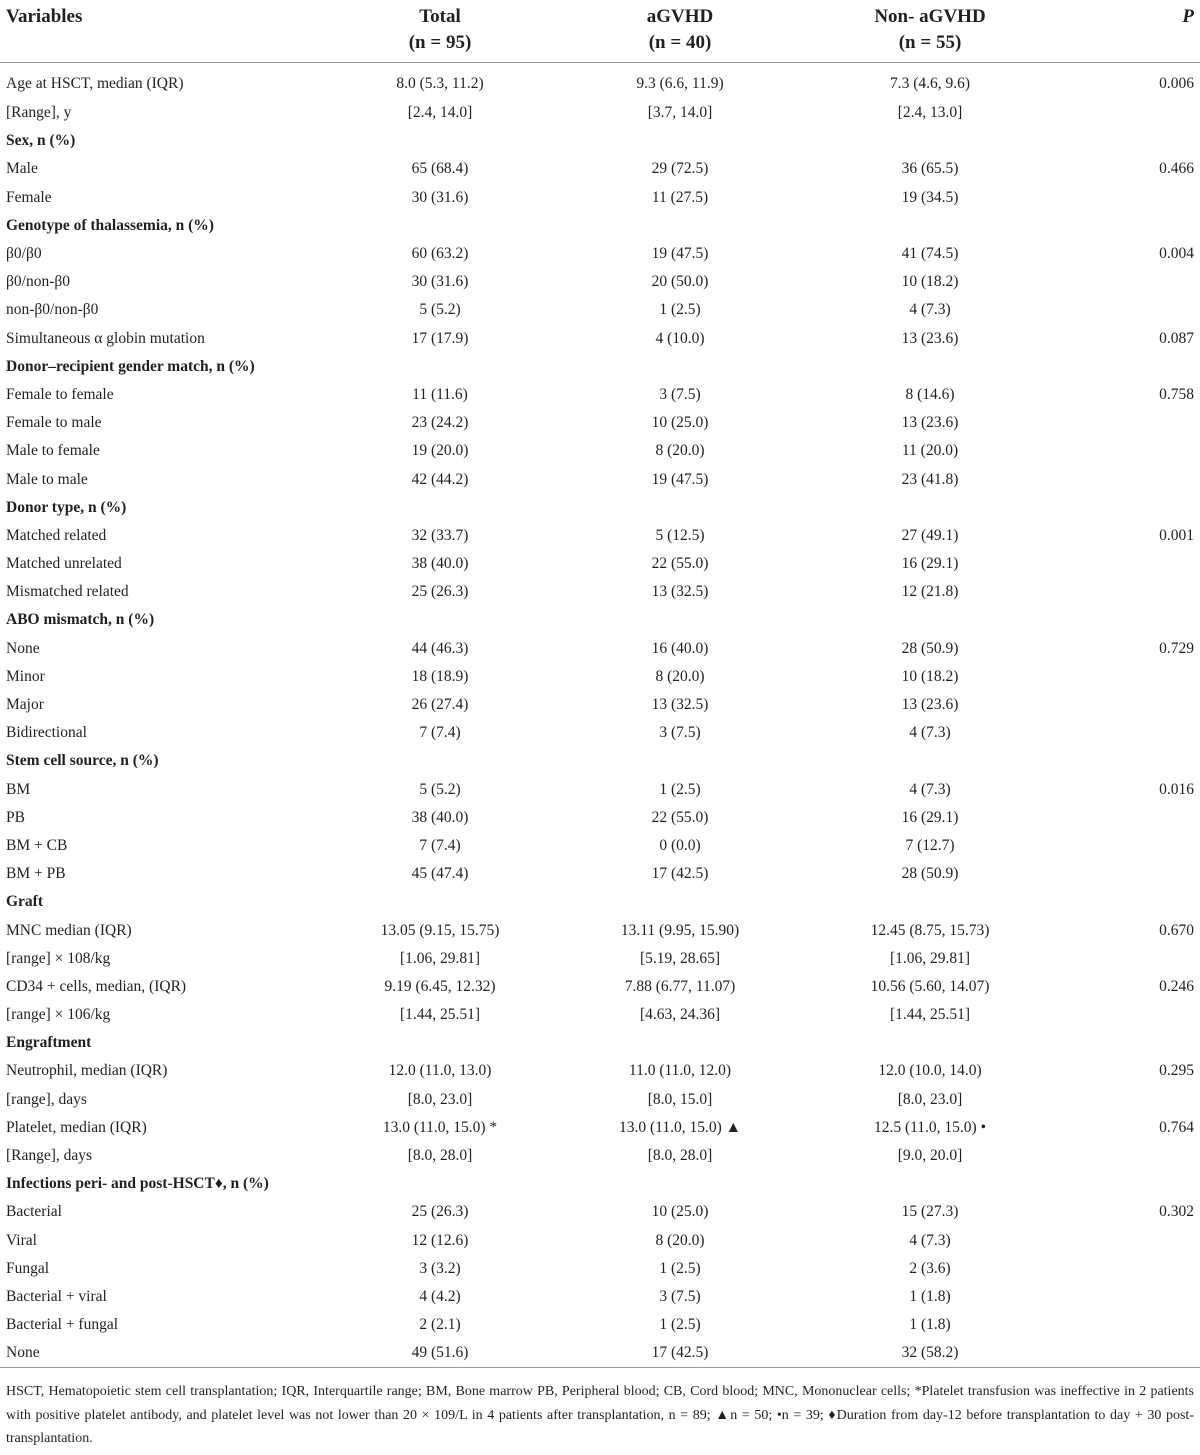 This screenshot has height=1455, width=1200. Describe the element at coordinates (440, 338) in the screenshot. I see `cell-total: 17 (17.9)` at that location.